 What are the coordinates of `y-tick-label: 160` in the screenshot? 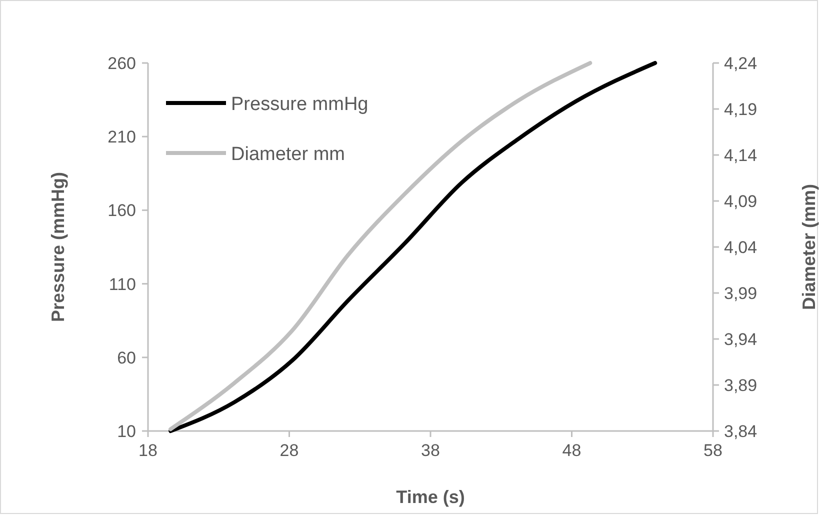 It's located at (122, 210).